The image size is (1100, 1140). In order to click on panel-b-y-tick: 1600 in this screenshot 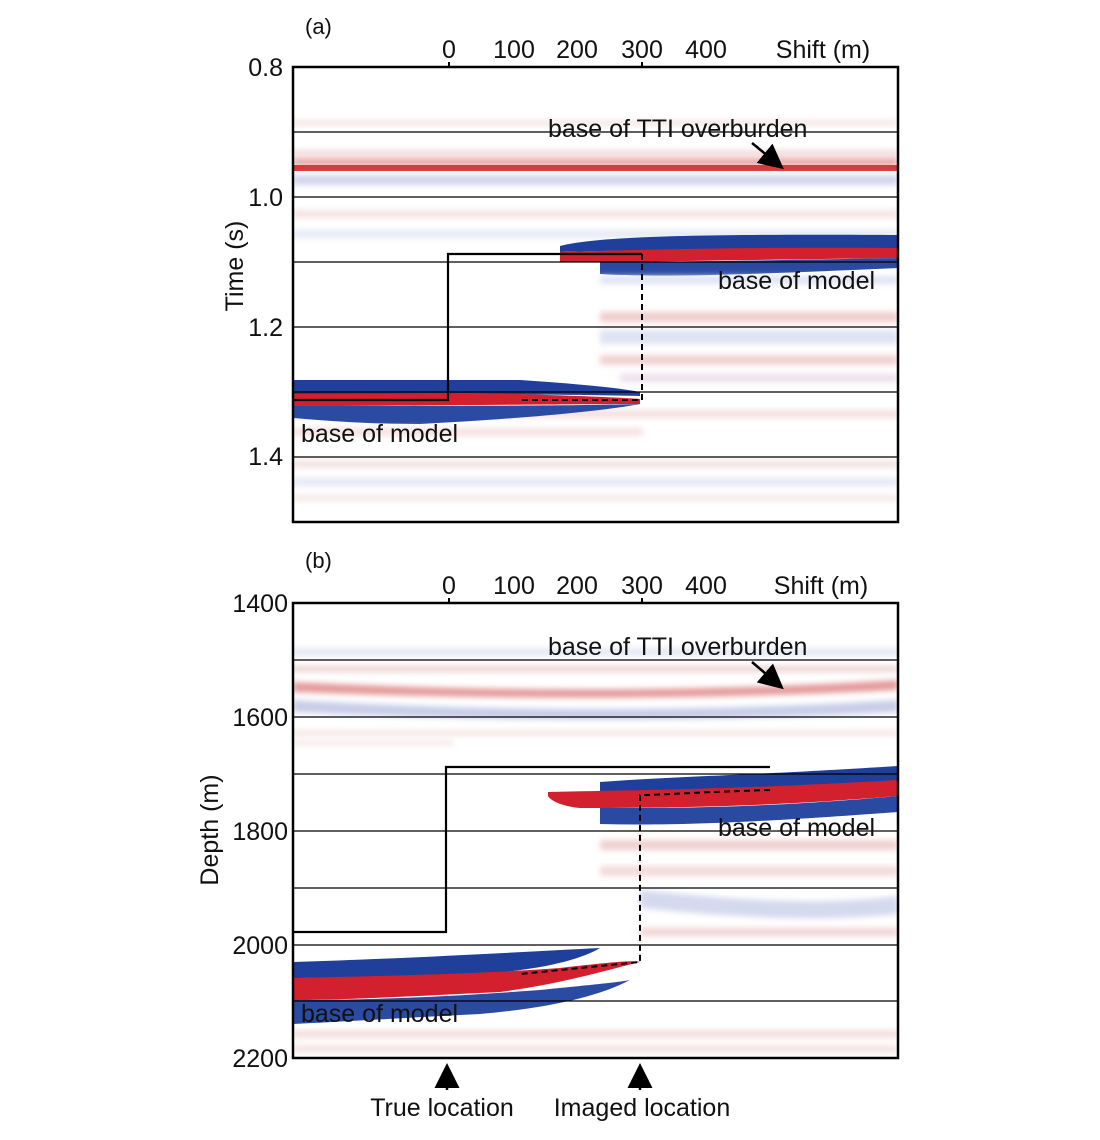, I will do `click(260, 718)`.